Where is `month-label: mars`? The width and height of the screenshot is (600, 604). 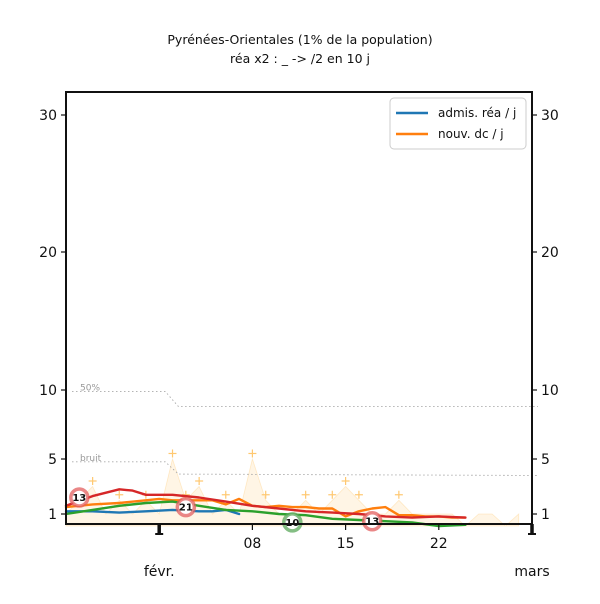 month-label: mars is located at coordinates (531, 572).